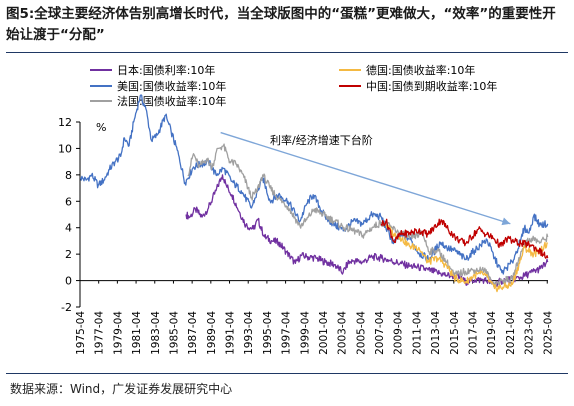  What do you see at coordinates (166, 70) in the screenshot?
I see `legend-label: 日本:国债利率:10年` at bounding box center [166, 70].